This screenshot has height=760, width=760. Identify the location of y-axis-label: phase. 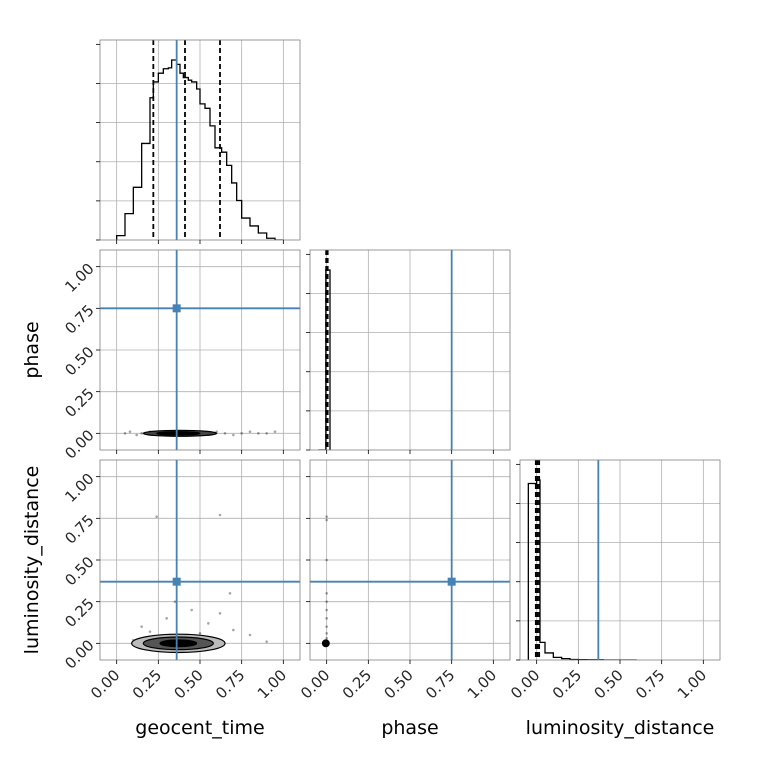
(32, 349).